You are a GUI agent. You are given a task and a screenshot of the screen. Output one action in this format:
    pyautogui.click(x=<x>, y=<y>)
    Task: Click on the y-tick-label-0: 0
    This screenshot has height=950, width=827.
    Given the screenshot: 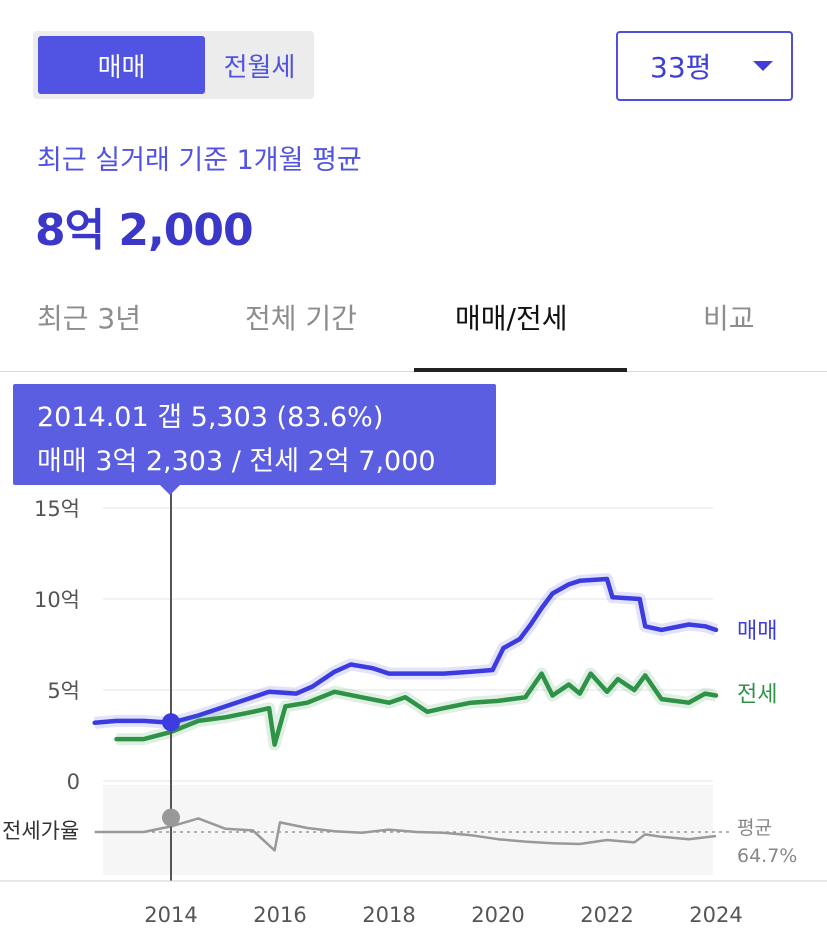 What is the action you would take?
    pyautogui.click(x=73, y=782)
    